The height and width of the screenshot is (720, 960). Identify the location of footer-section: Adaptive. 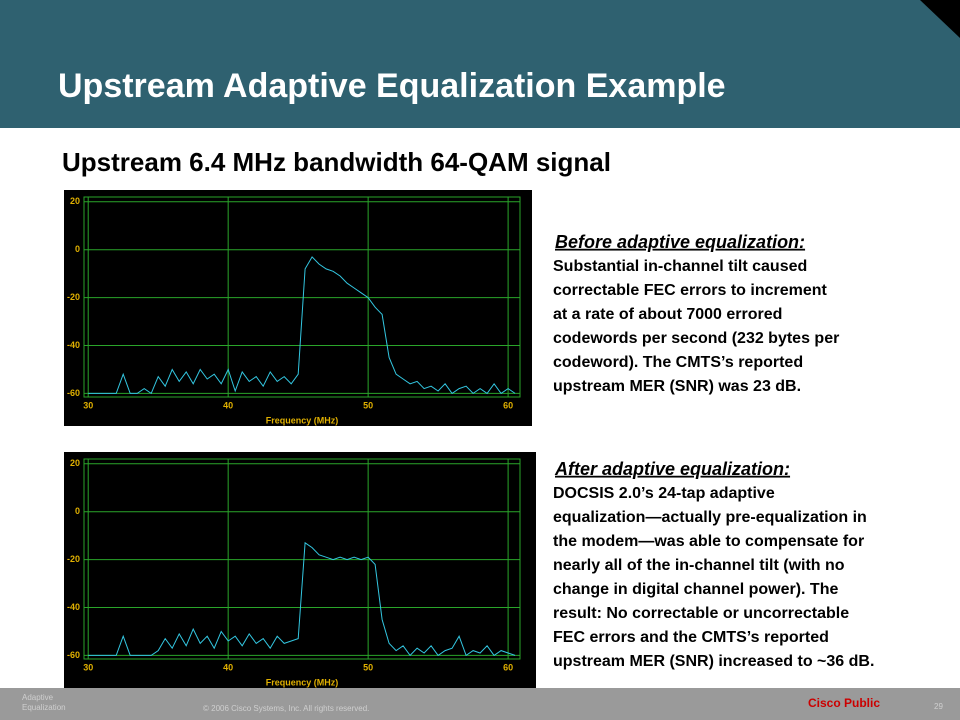
(38, 697).